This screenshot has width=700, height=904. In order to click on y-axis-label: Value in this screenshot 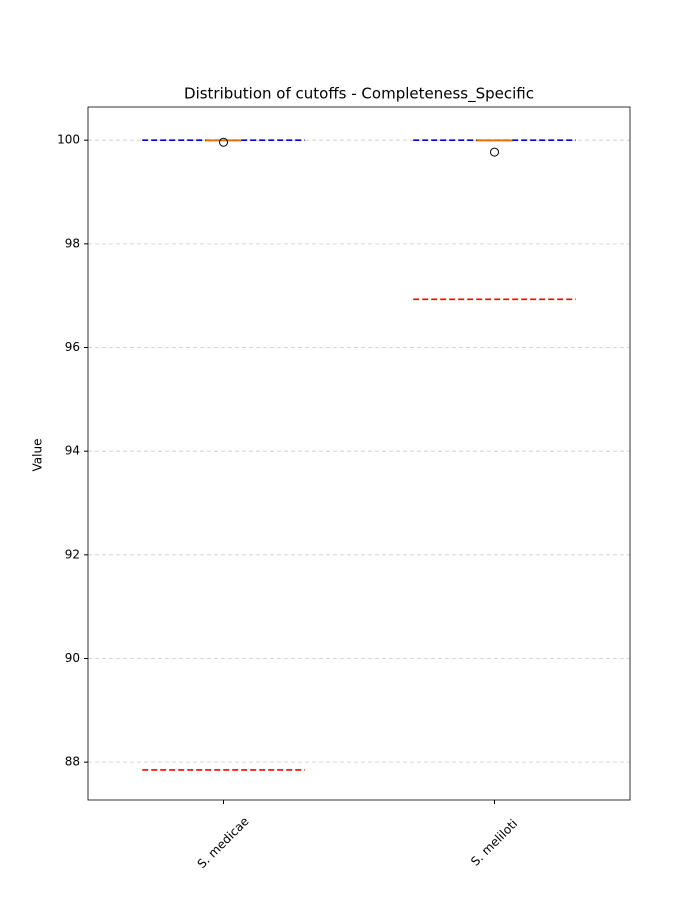, I will do `click(38, 455)`.